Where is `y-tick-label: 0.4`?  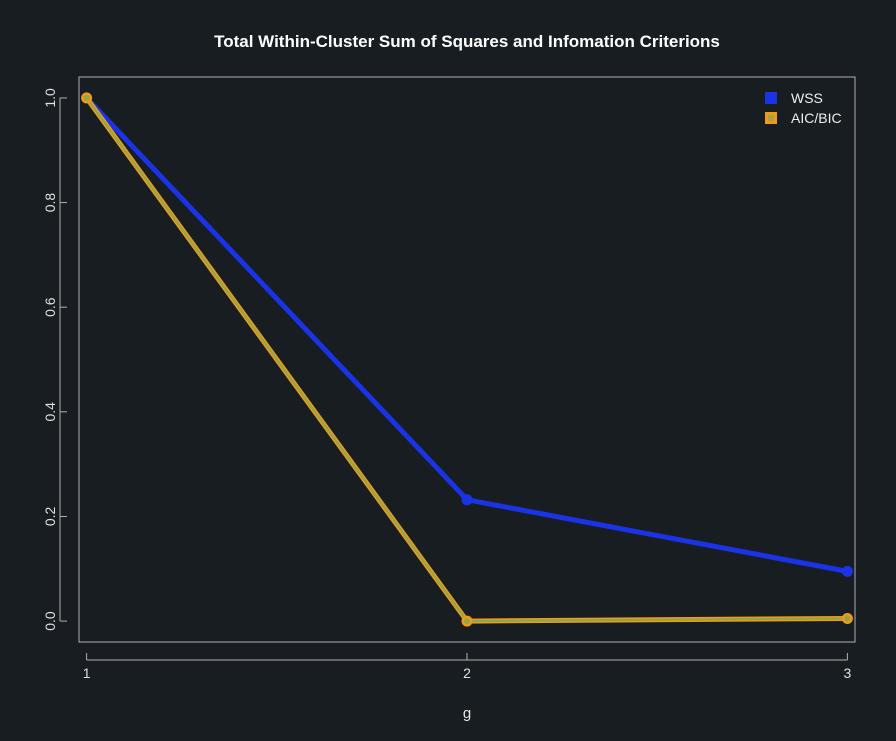 y-tick-label: 0.4 is located at coordinates (50, 412).